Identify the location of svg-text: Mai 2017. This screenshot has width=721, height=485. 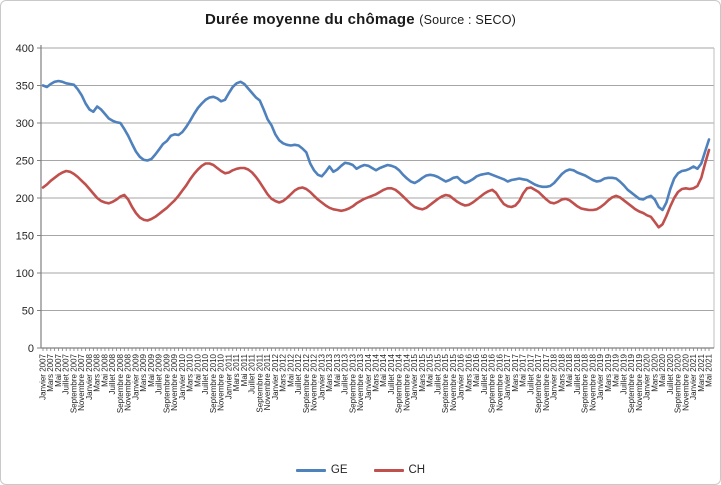
(523, 369).